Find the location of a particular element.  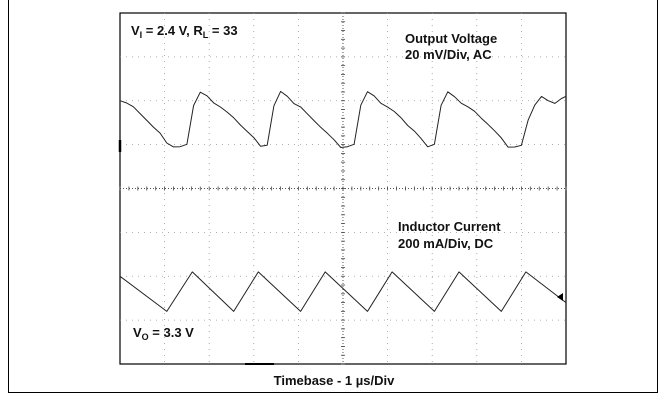

inductor-current-scale: 200 mA/Div, DC is located at coordinates (446, 243).